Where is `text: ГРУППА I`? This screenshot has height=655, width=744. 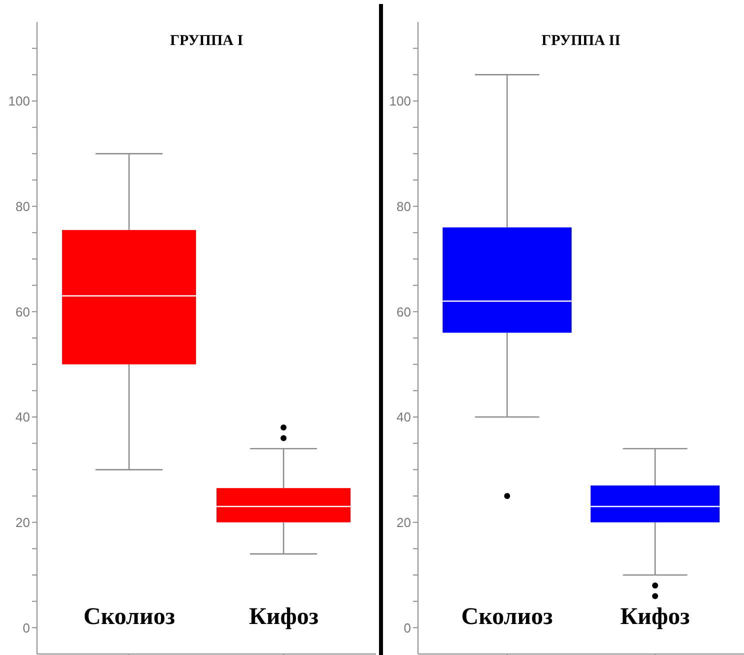
text: ГРУППА I is located at coordinates (206, 41).